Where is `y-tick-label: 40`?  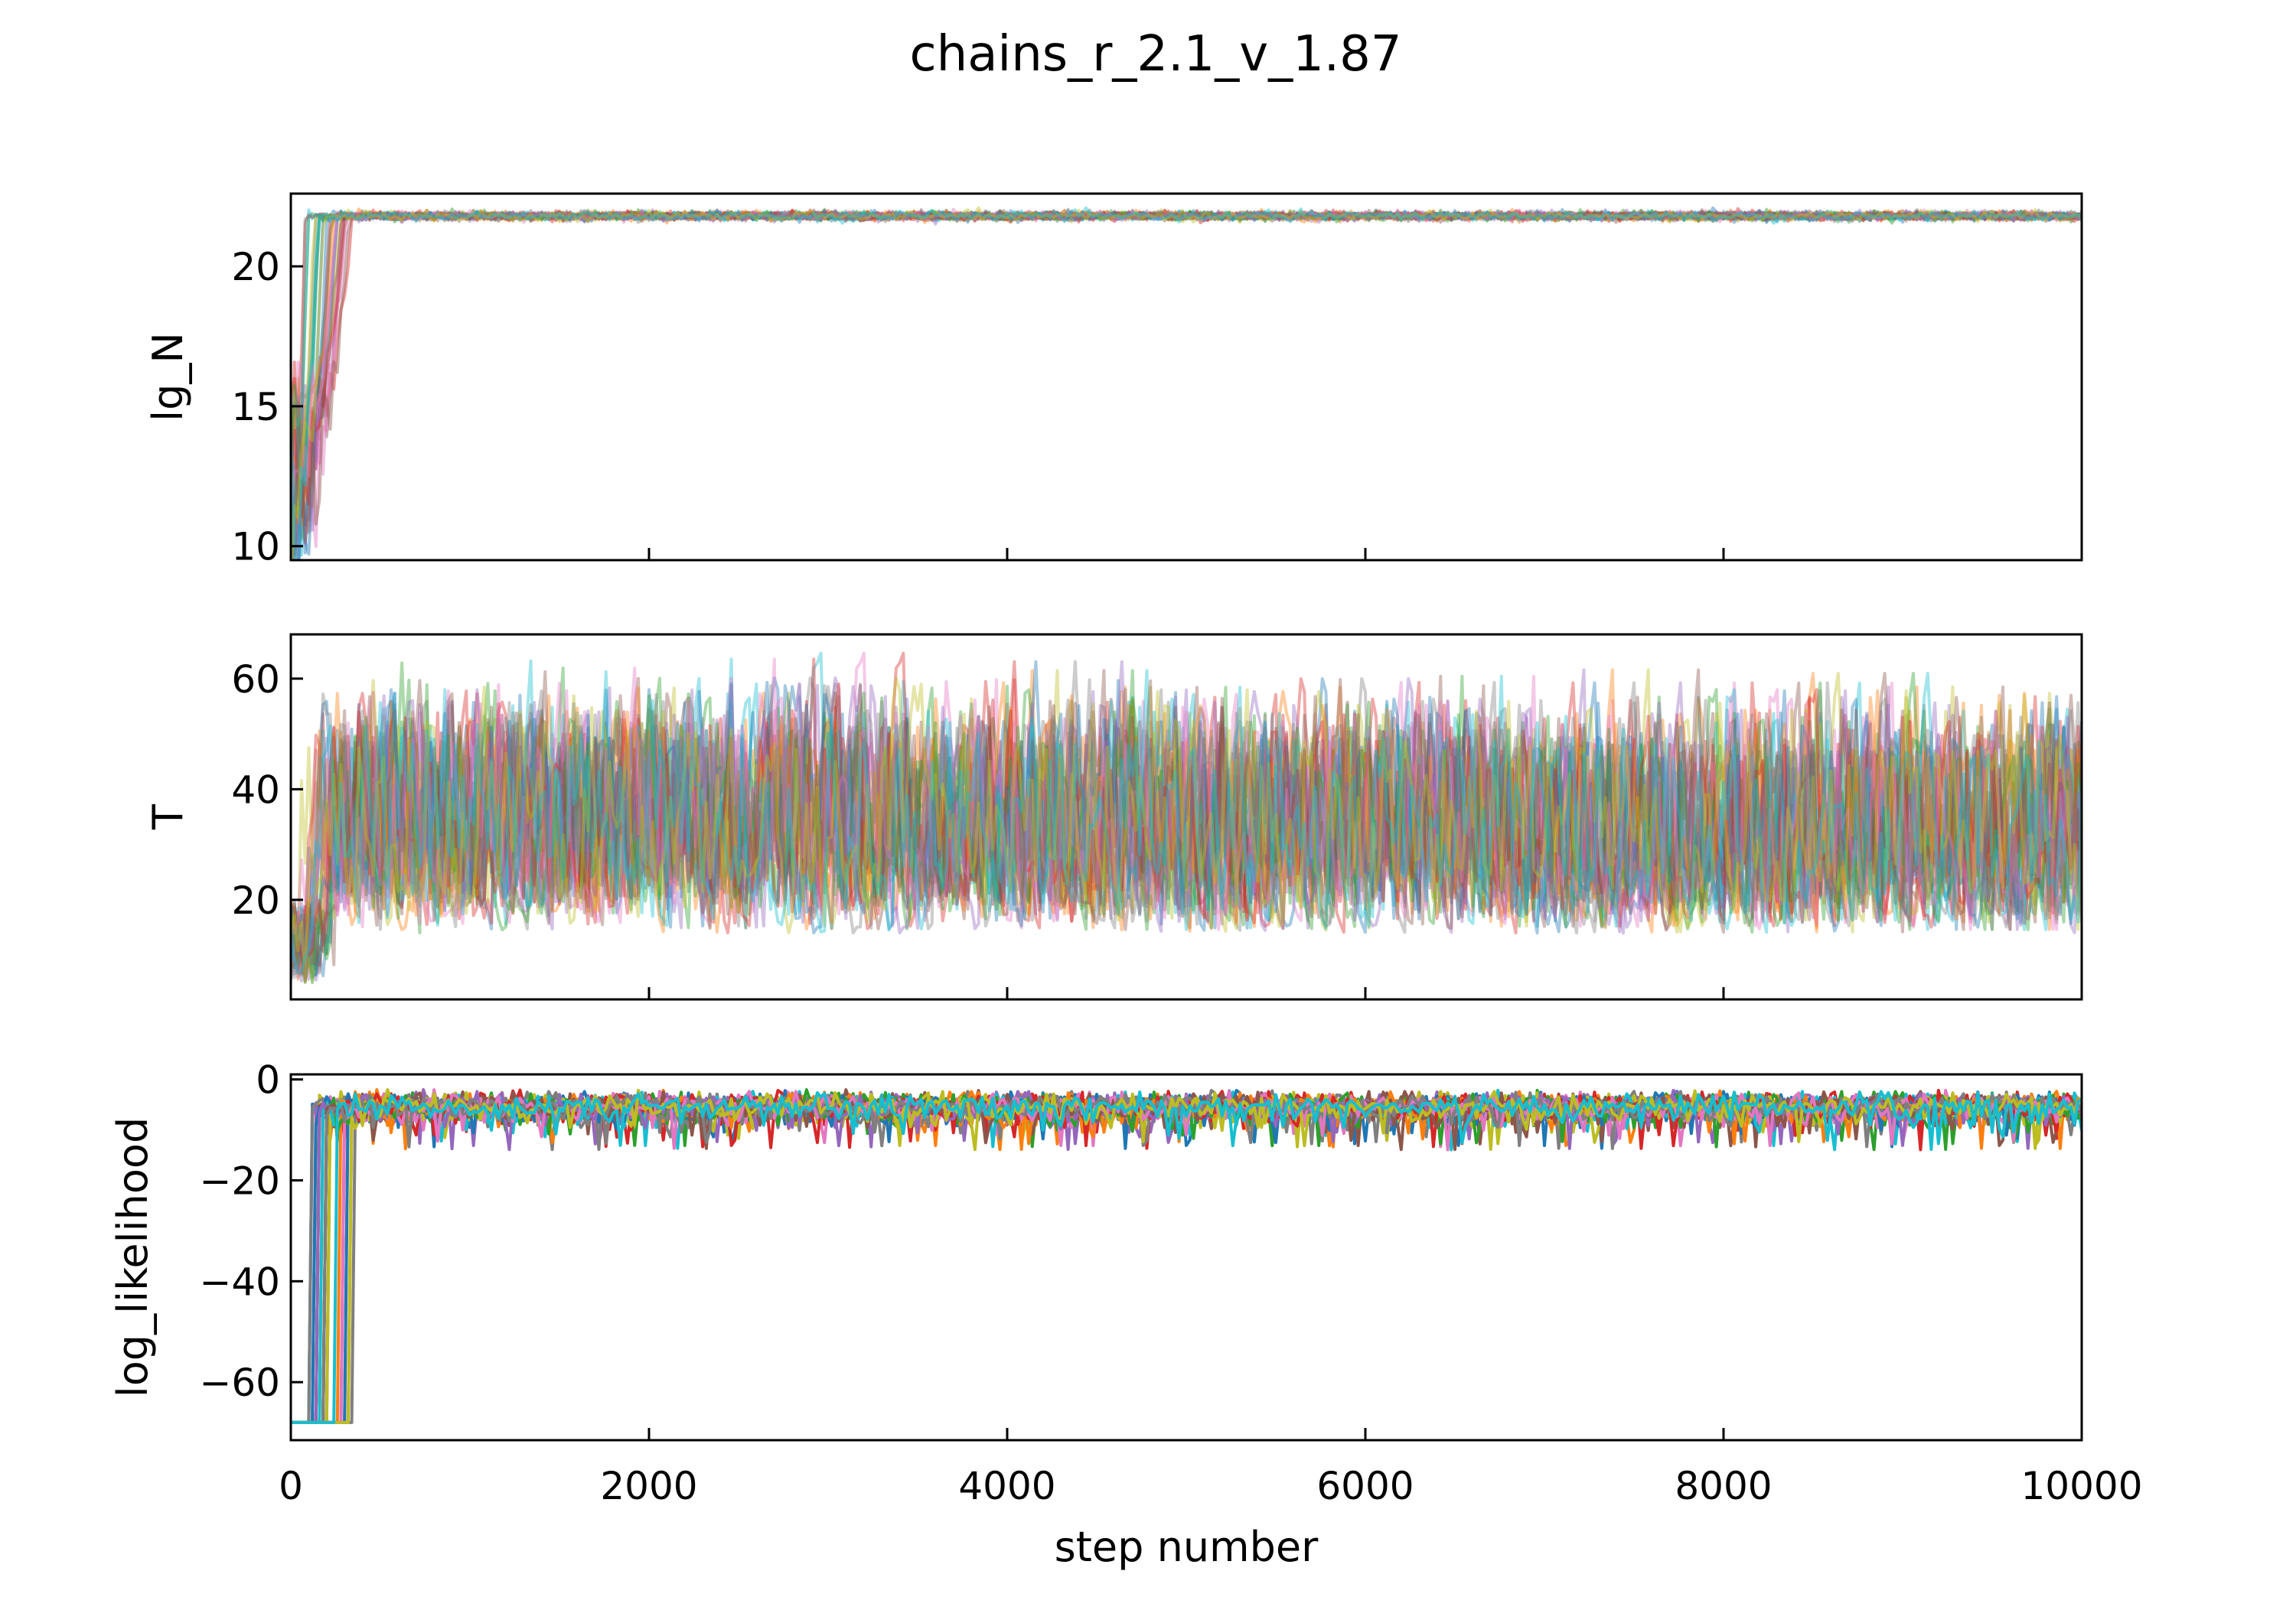
y-tick-label: 40 is located at coordinates (255, 790).